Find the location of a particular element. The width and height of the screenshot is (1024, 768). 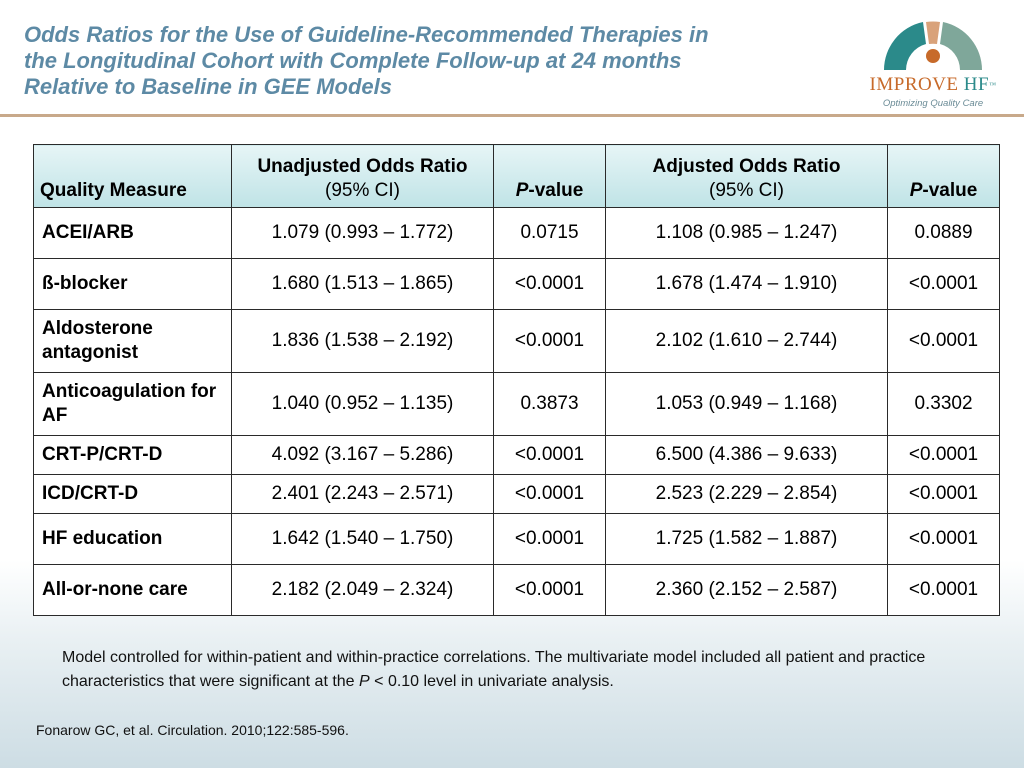

header-unadjusted-or: Unadjusted Odds Ratio (95% CI) is located at coordinates (362, 176).